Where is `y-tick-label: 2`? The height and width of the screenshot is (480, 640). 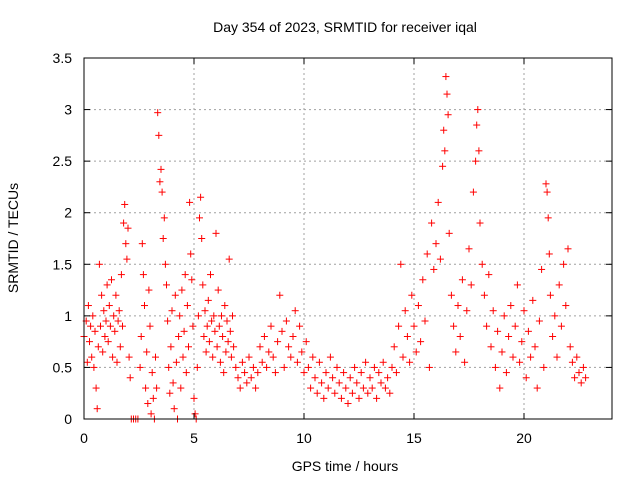 y-tick-label: 2 is located at coordinates (68, 213).